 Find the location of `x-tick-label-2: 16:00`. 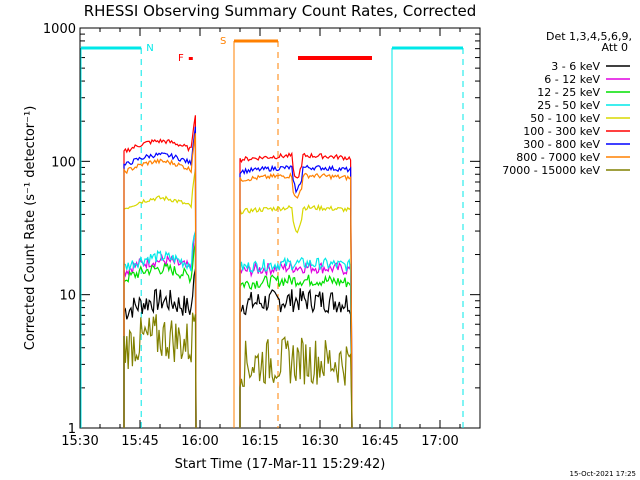

x-tick-label-2: 16:00 is located at coordinates (199, 441).